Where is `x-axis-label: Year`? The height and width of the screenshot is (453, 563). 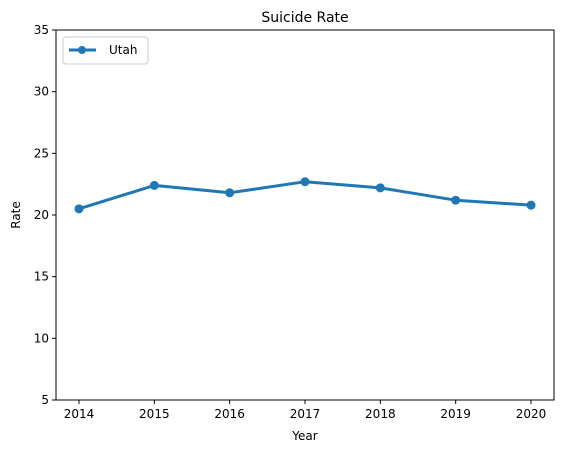
x-axis-label: Year is located at coordinates (304, 436).